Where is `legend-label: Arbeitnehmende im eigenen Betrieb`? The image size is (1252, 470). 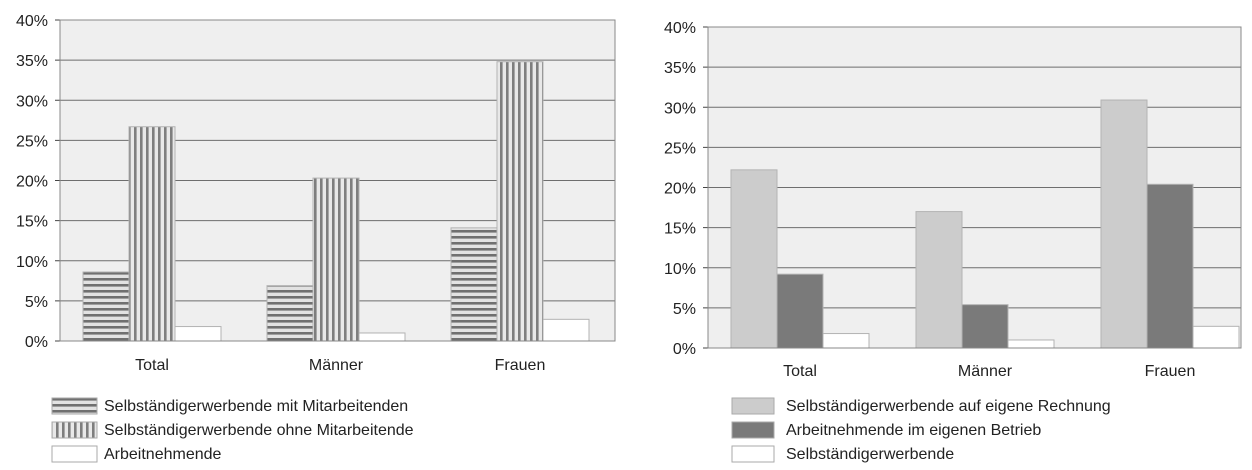 legend-label: Arbeitnehmende im eigenen Betrieb is located at coordinates (913, 430).